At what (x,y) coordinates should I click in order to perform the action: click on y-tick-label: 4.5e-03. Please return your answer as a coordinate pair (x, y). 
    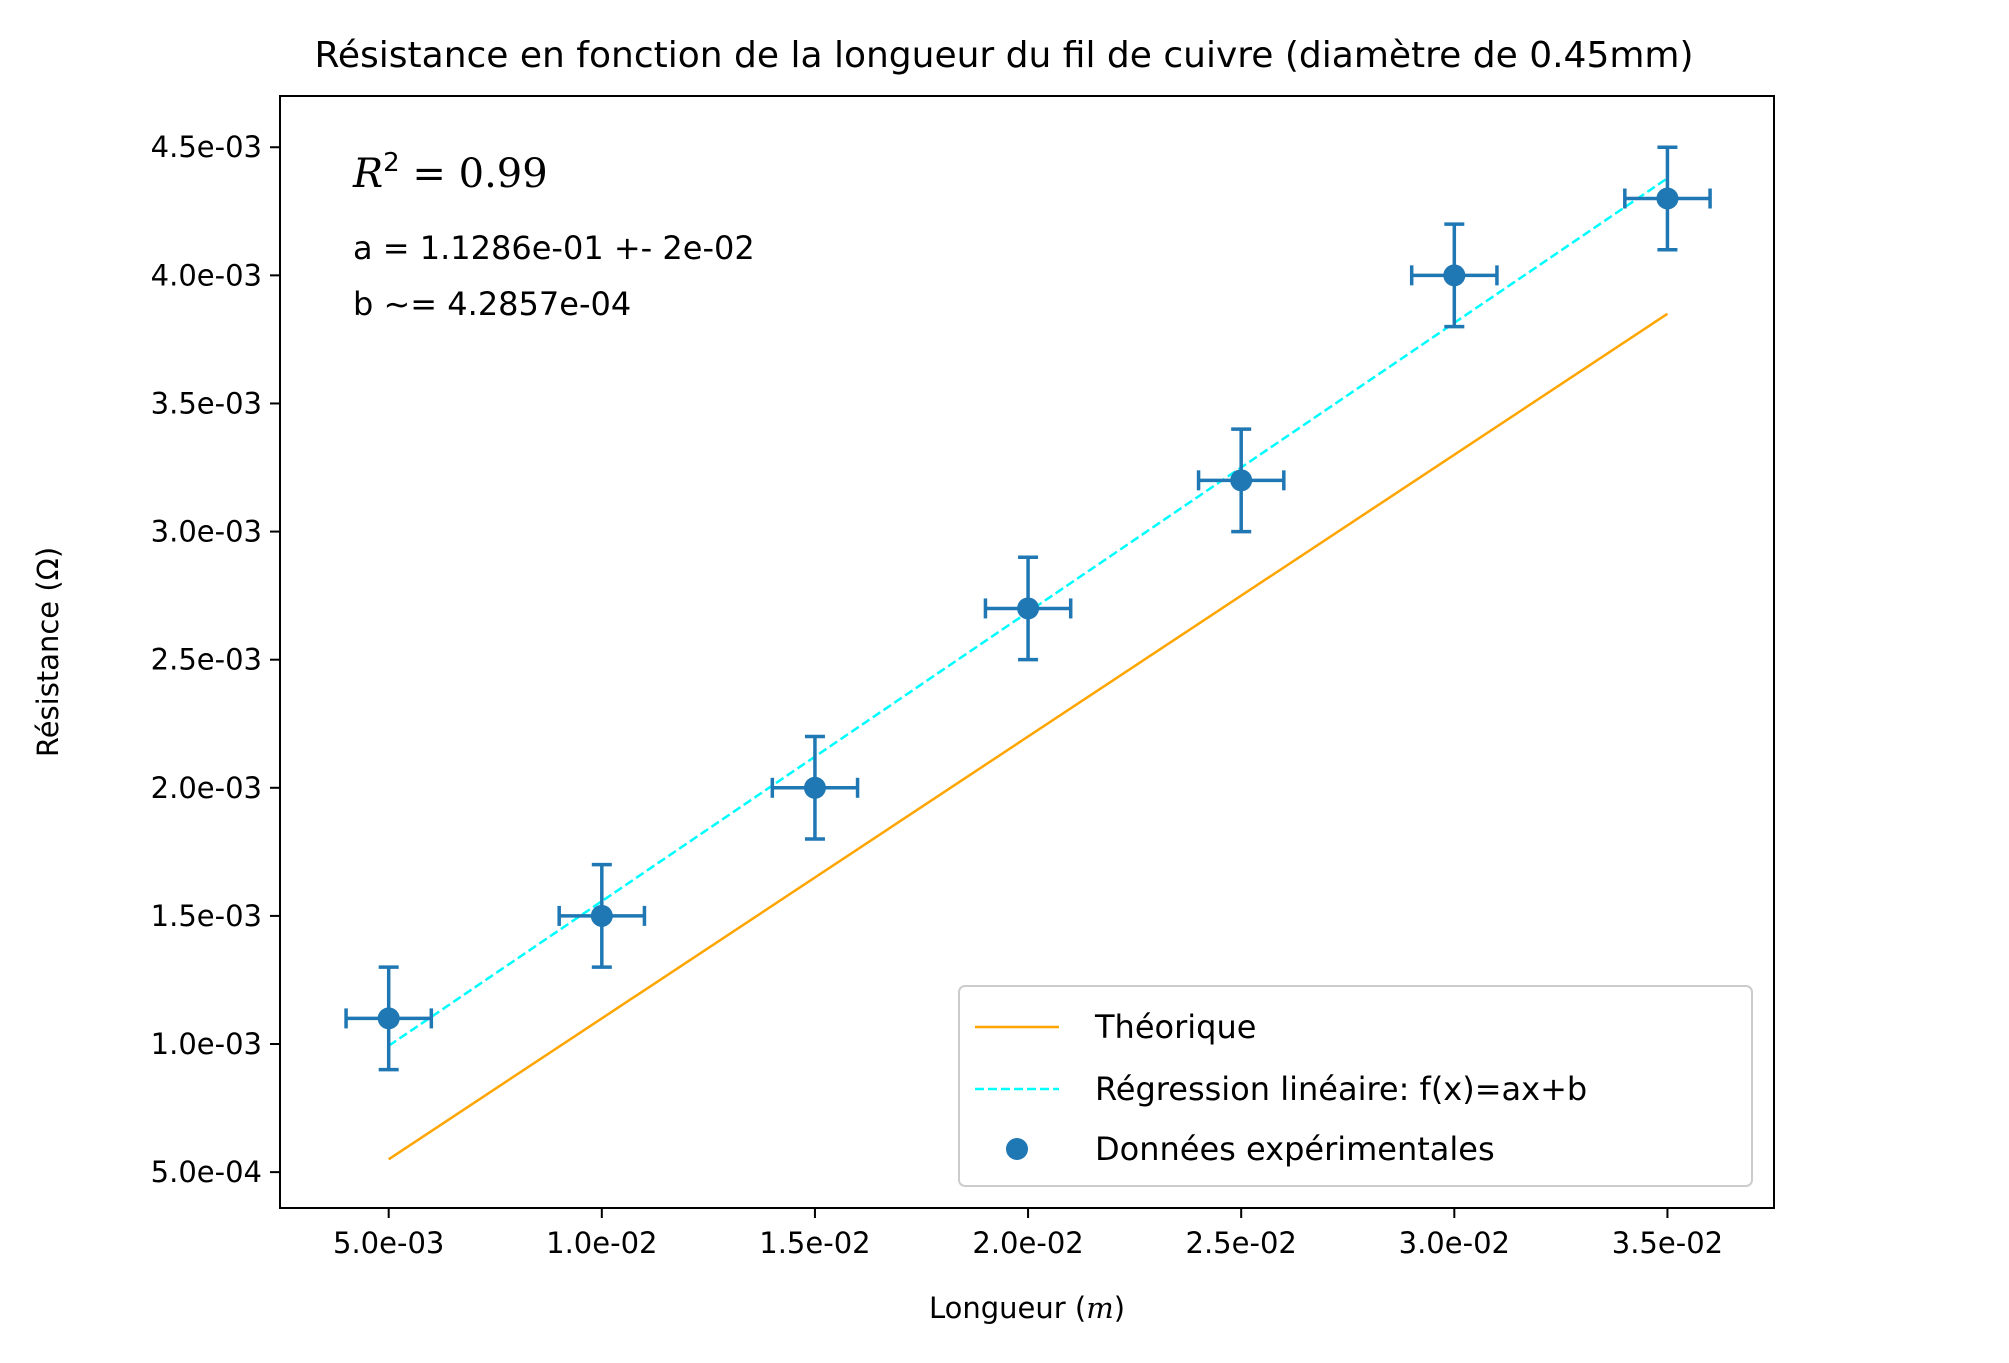
    Looking at the image, I should click on (206, 147).